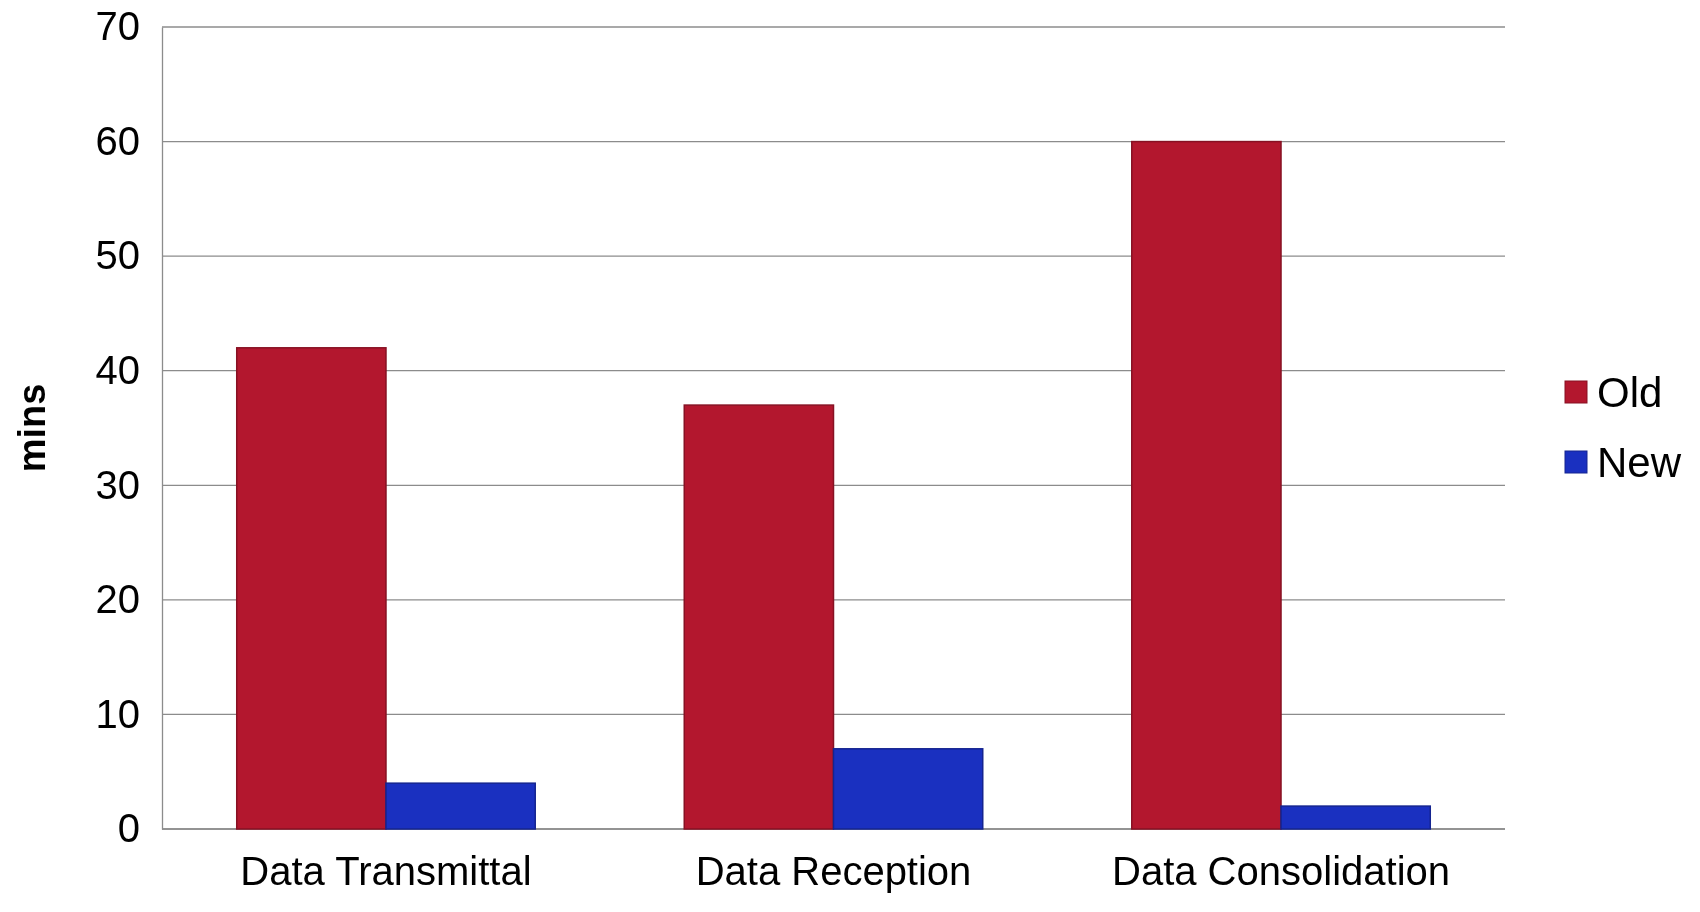 This screenshot has width=1700, height=912. What do you see at coordinates (117, 26) in the screenshot?
I see `y-tick-label: 70` at bounding box center [117, 26].